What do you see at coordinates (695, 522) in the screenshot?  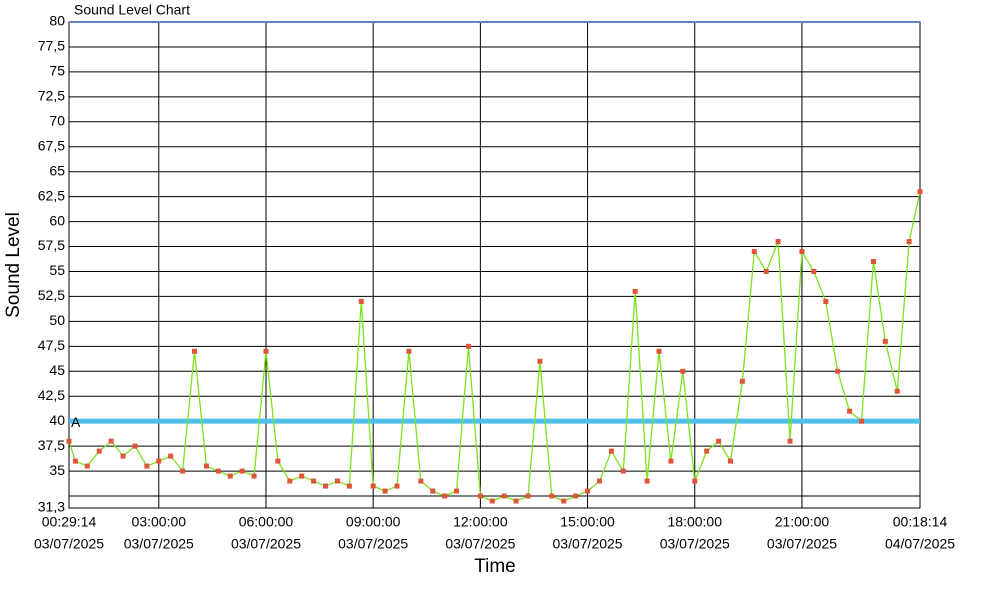 I see `x-tick-label: 18:00:00` at bounding box center [695, 522].